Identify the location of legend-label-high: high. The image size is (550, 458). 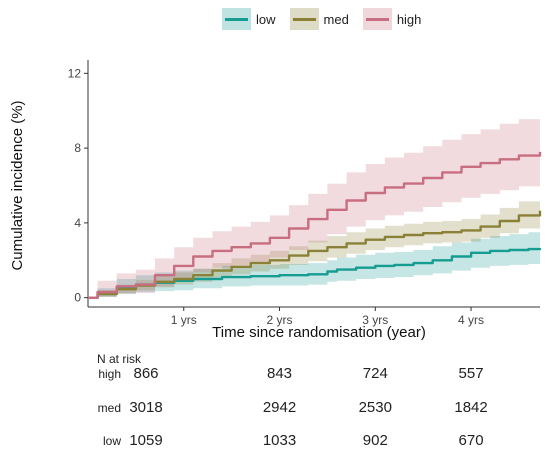
(409, 19).